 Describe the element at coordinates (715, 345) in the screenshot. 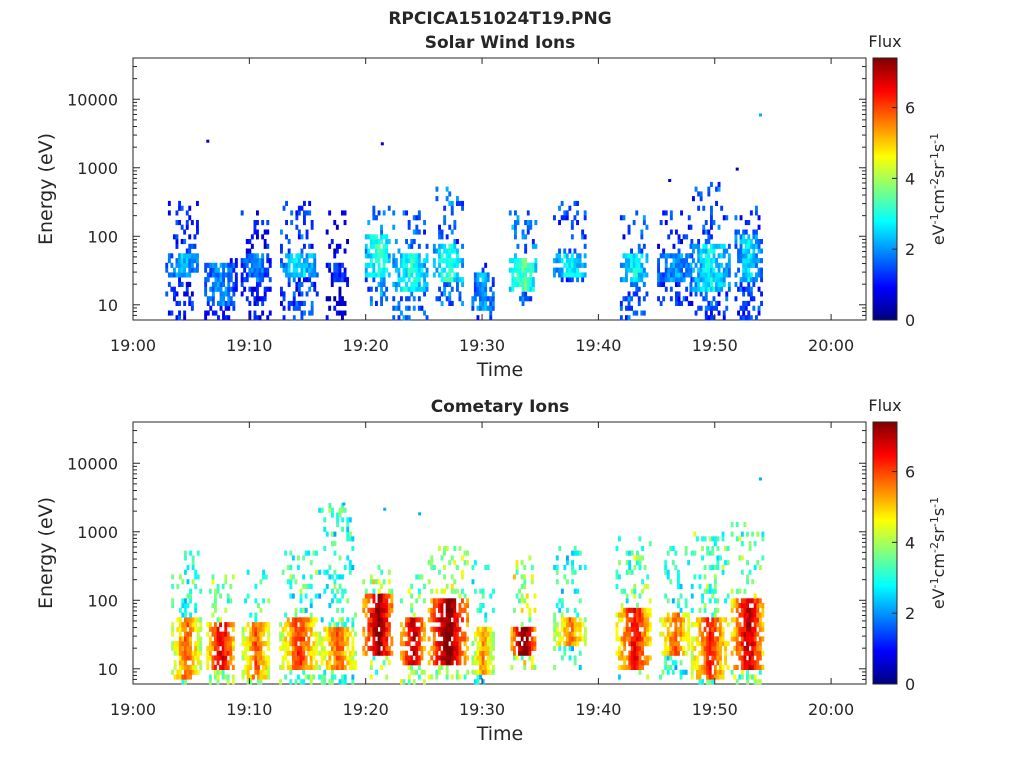

I see `x-tick-label: 19:50` at that location.